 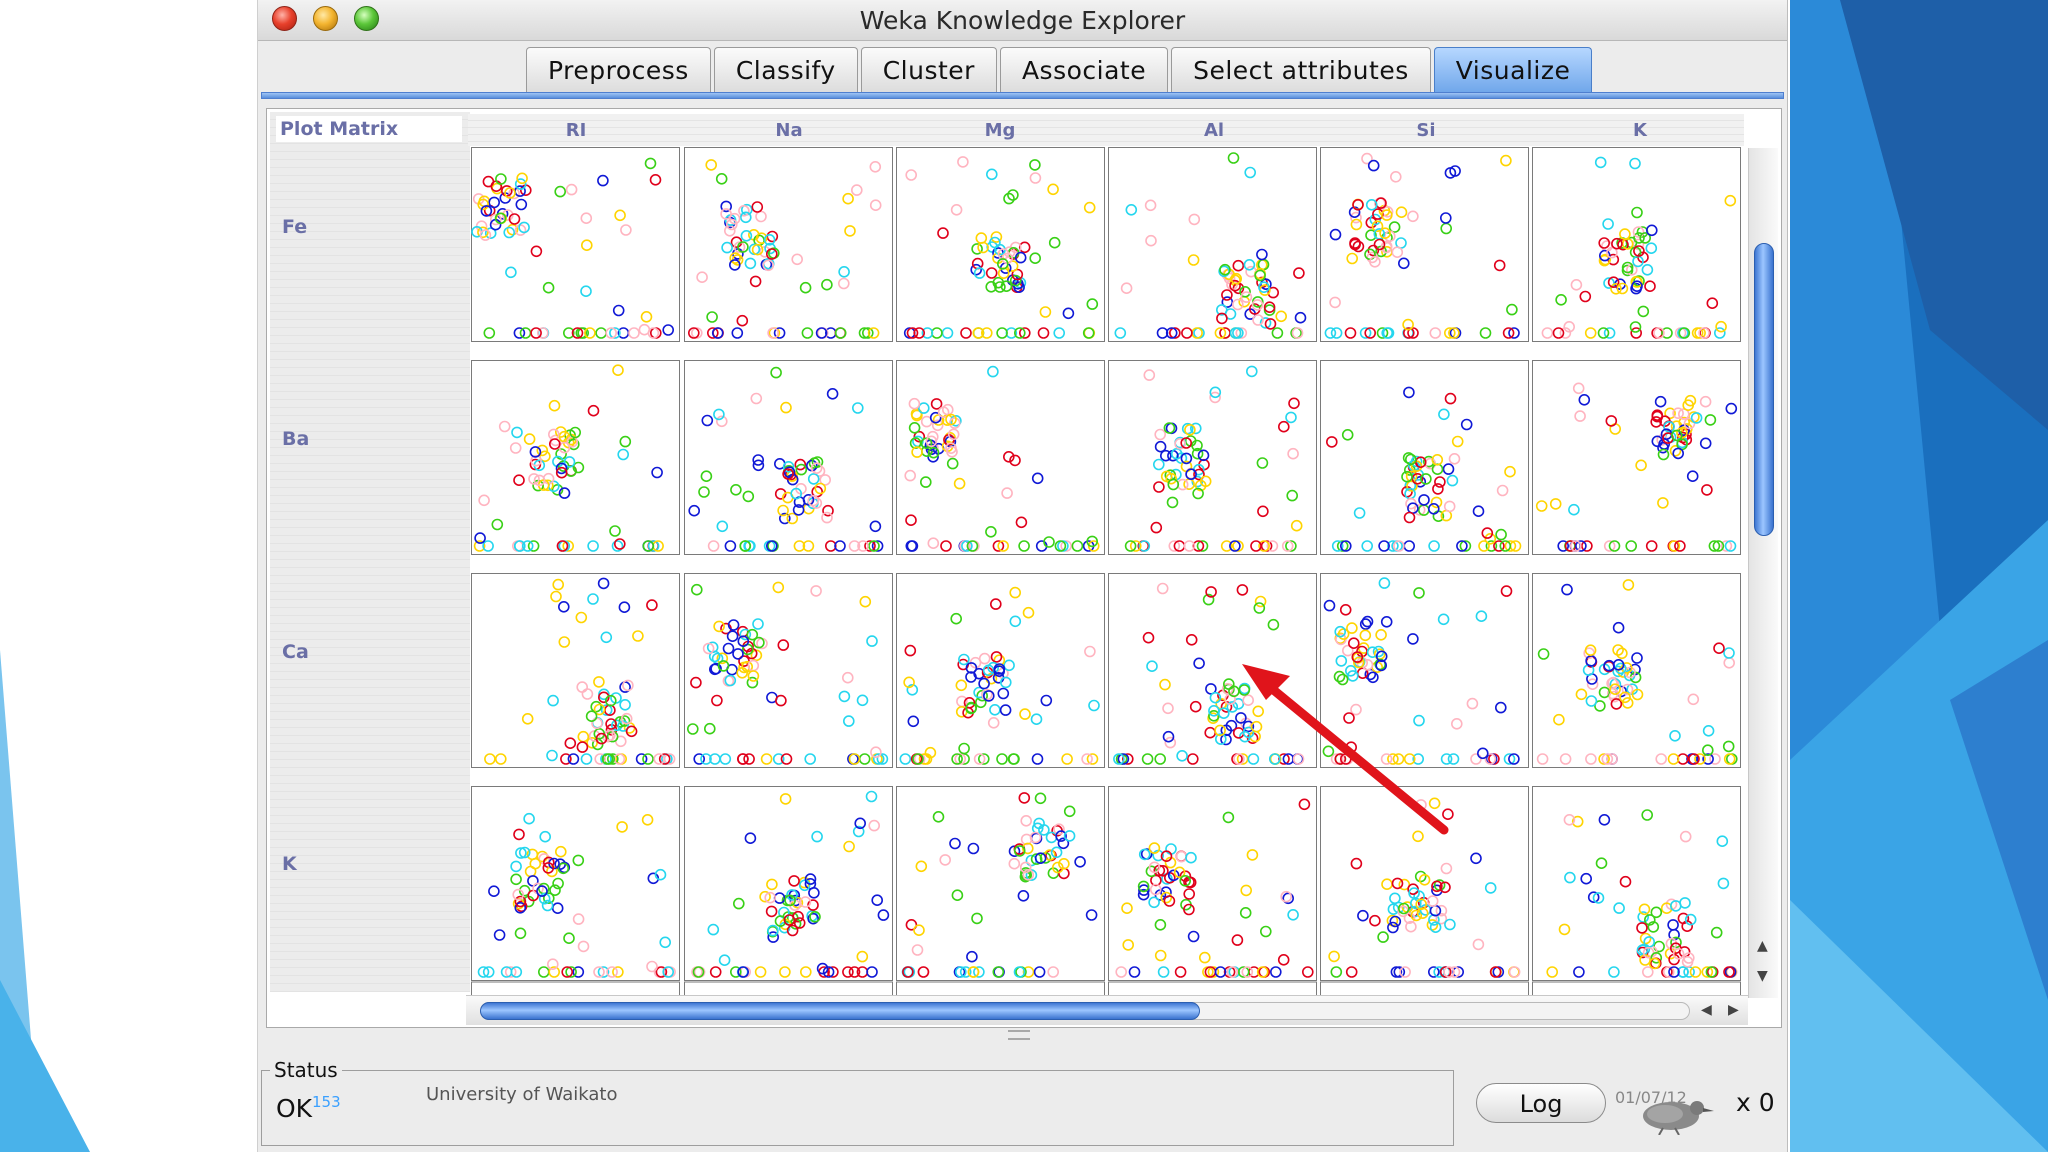 I want to click on tab-select-attributes: Select attributes, so click(x=1301, y=70).